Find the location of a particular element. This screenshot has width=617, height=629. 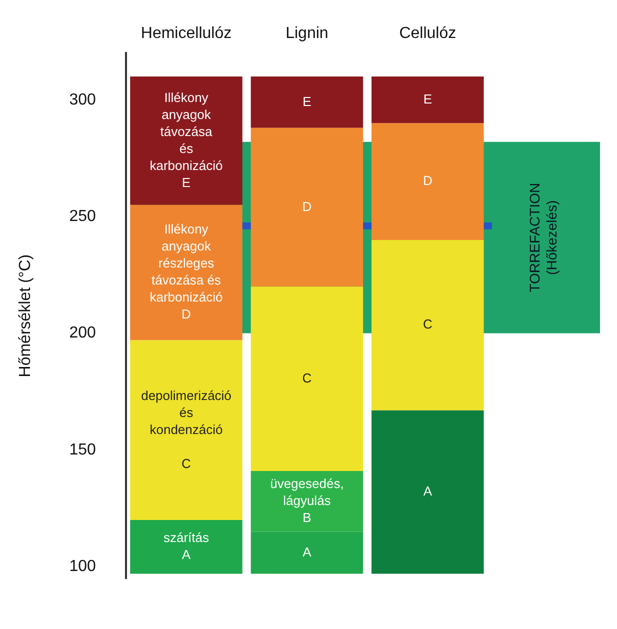

y-tick-label: 100 is located at coordinates (82, 567).